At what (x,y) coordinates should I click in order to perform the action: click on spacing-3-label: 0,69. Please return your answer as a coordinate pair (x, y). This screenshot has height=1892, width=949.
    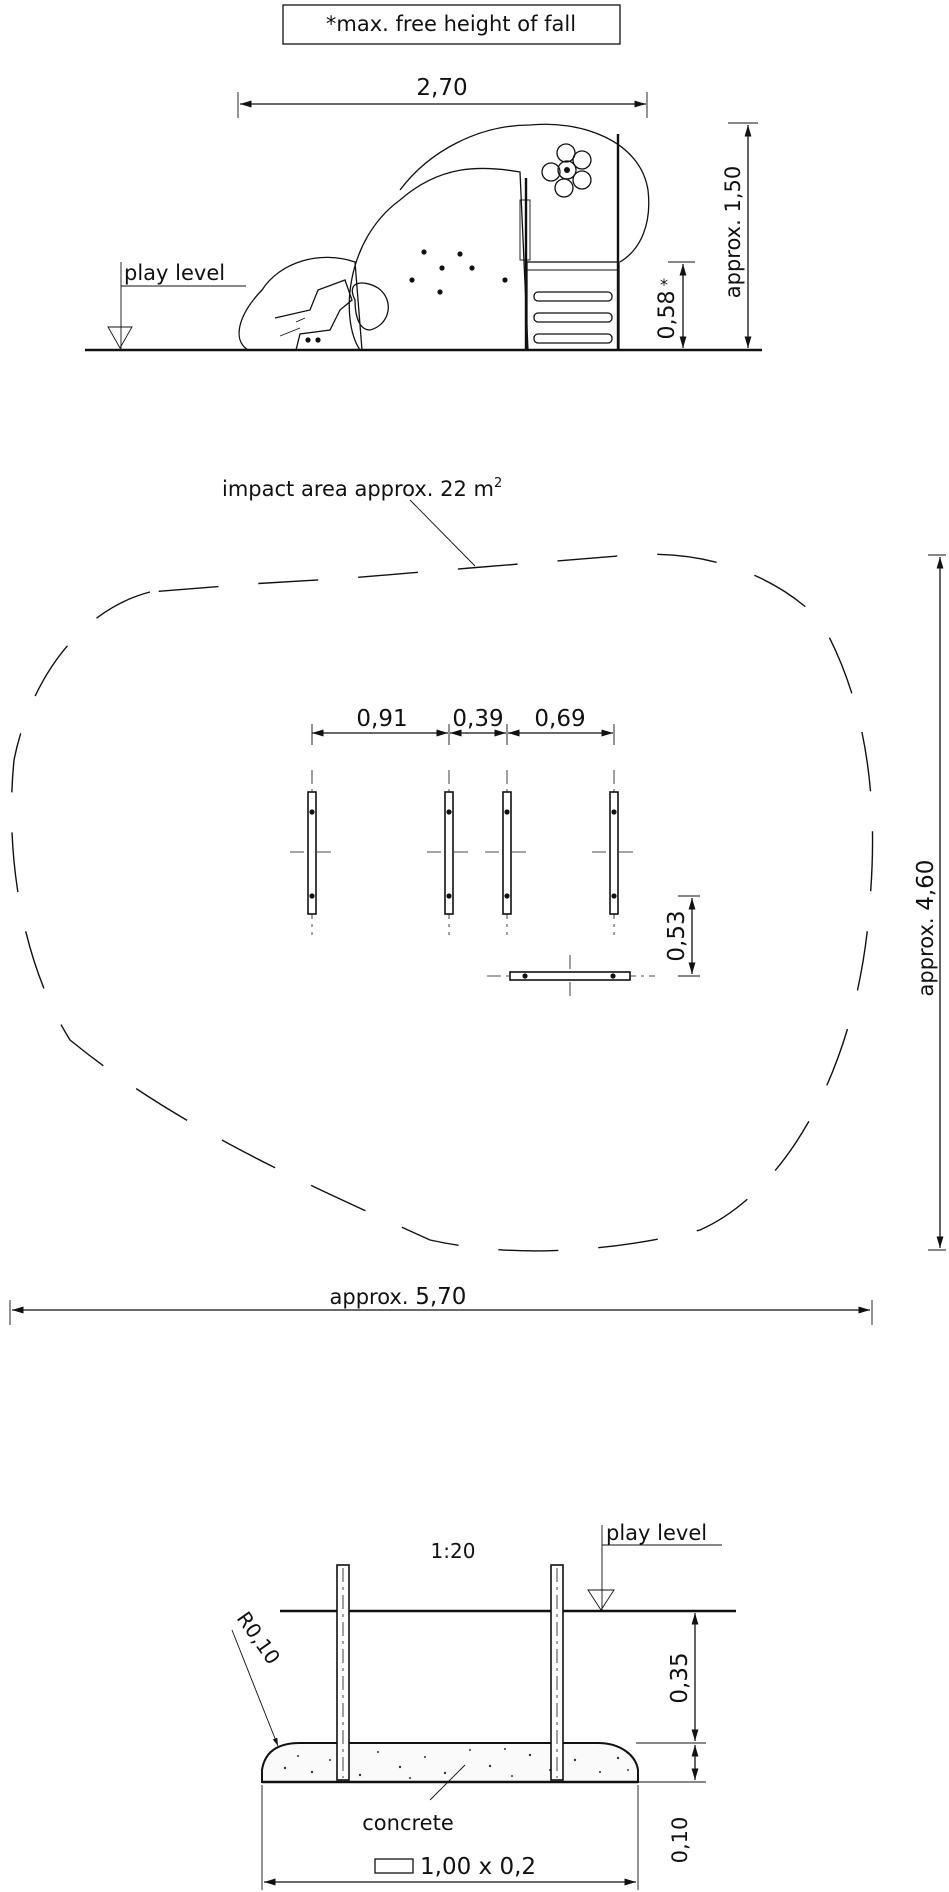
    Looking at the image, I should click on (559, 719).